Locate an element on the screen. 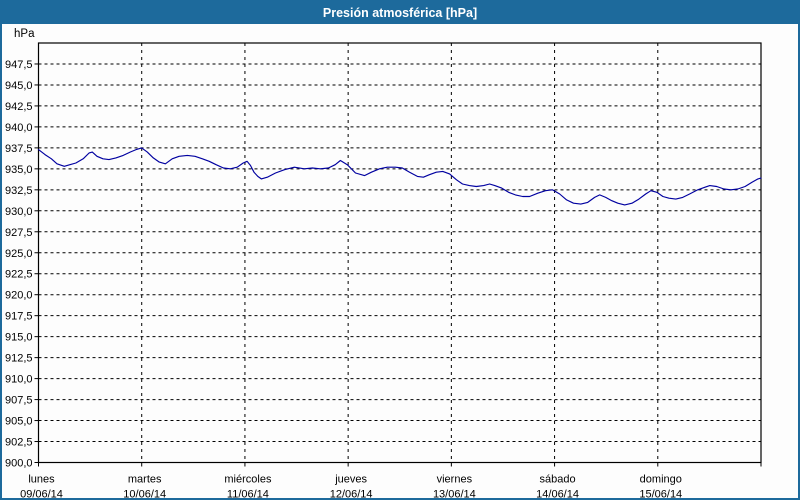 The height and width of the screenshot is (500, 800). y-tick-label: 900,0 is located at coordinates (19, 464).